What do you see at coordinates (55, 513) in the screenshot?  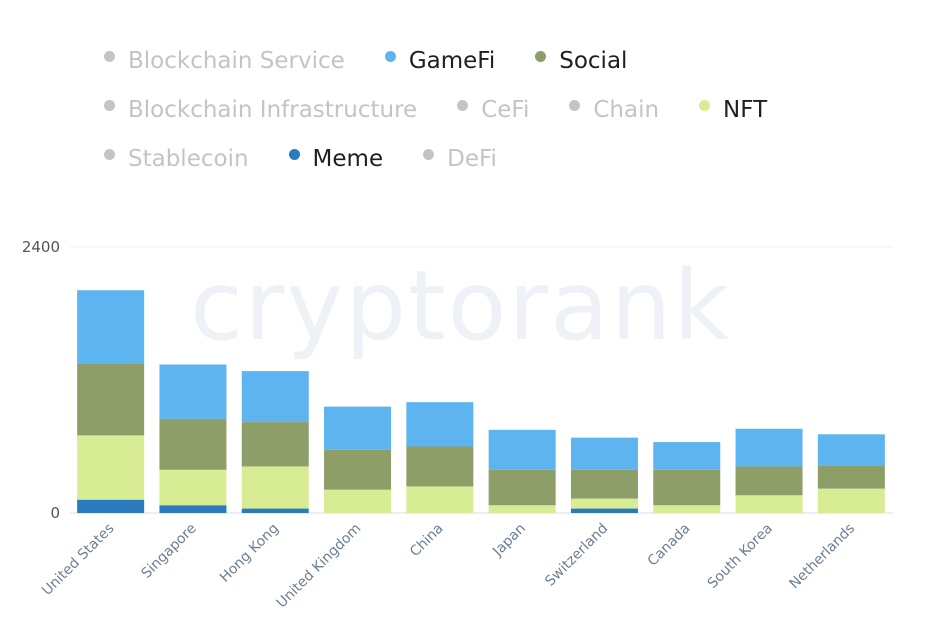 I see `y-tick-label: 0` at bounding box center [55, 513].